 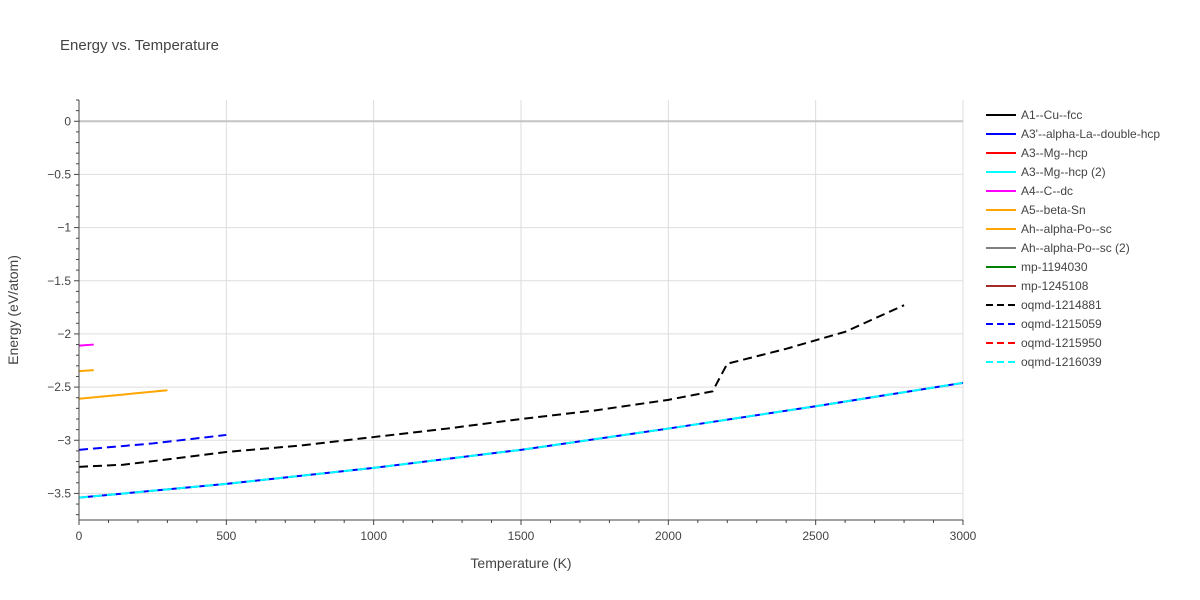 I want to click on y-tick-label: −0.5, so click(x=59, y=174).